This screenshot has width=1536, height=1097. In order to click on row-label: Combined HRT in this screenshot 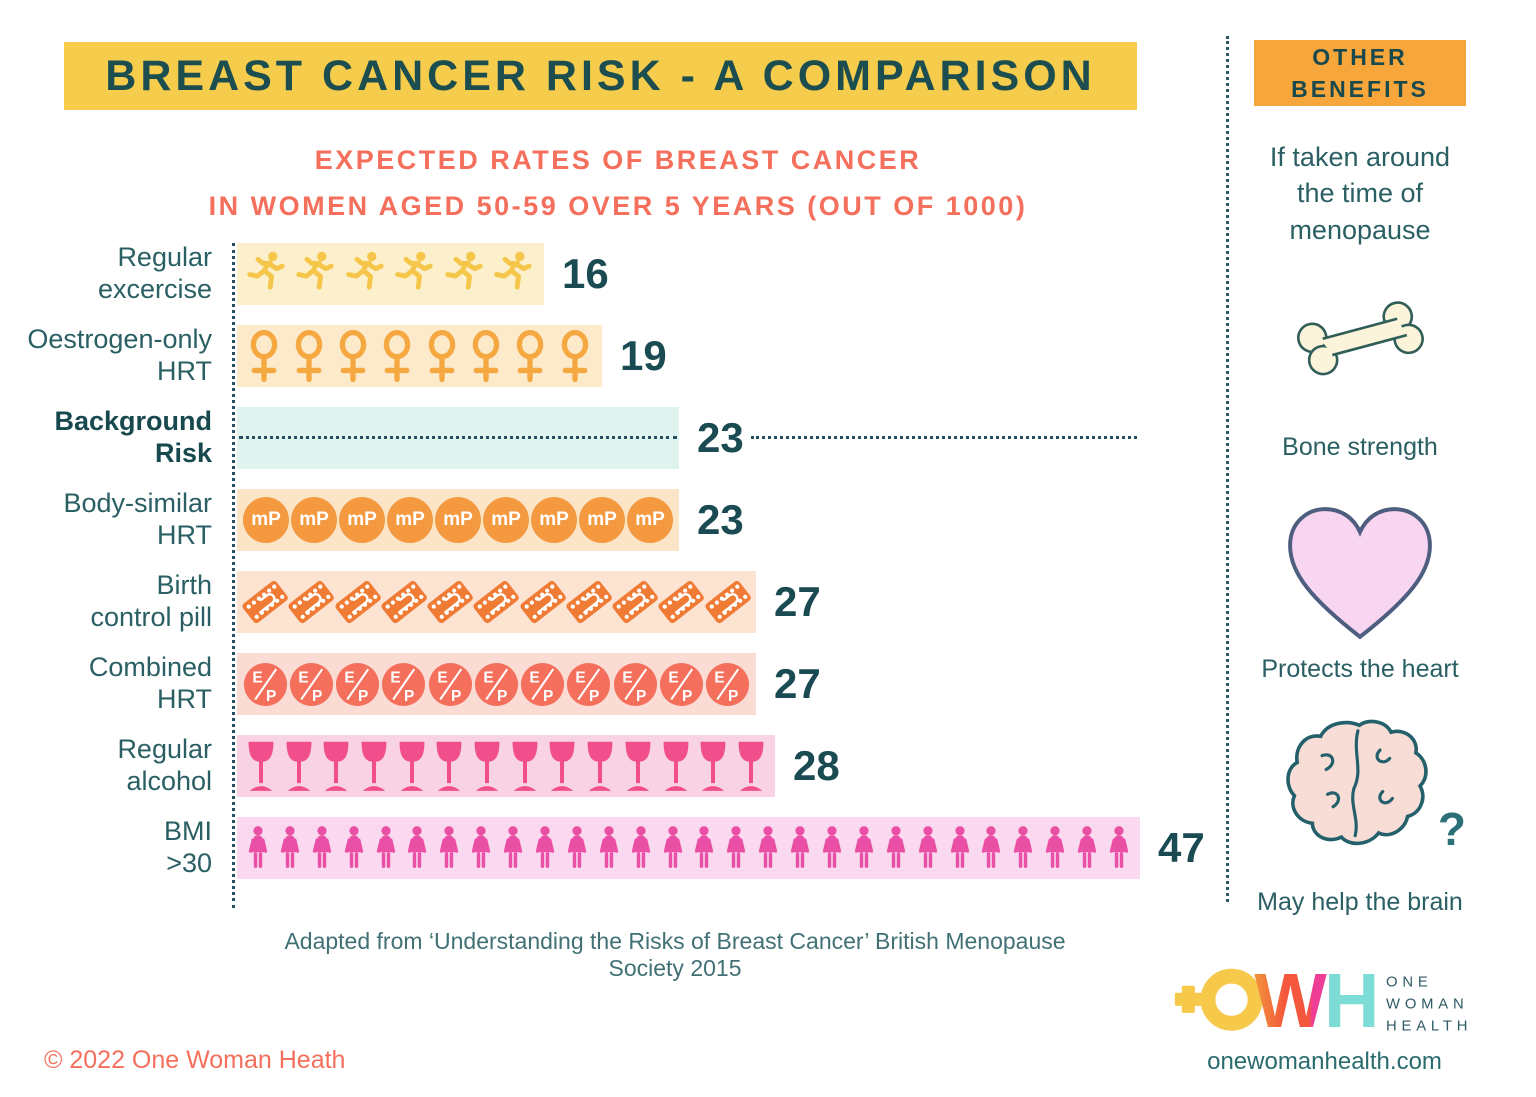, I will do `click(150, 683)`.